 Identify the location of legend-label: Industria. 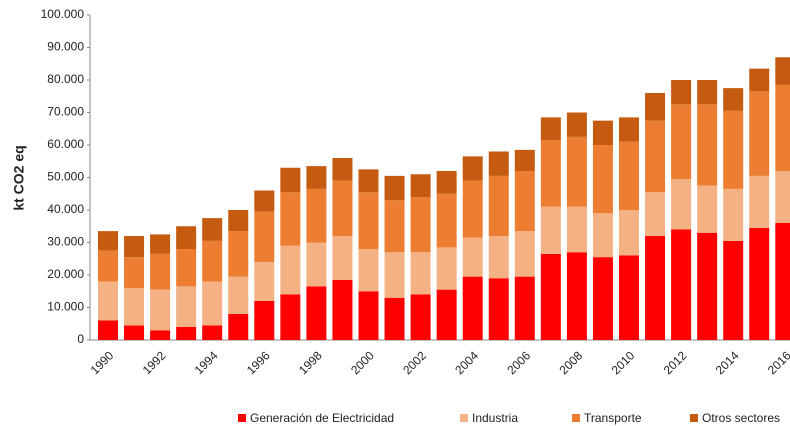
(495, 418).